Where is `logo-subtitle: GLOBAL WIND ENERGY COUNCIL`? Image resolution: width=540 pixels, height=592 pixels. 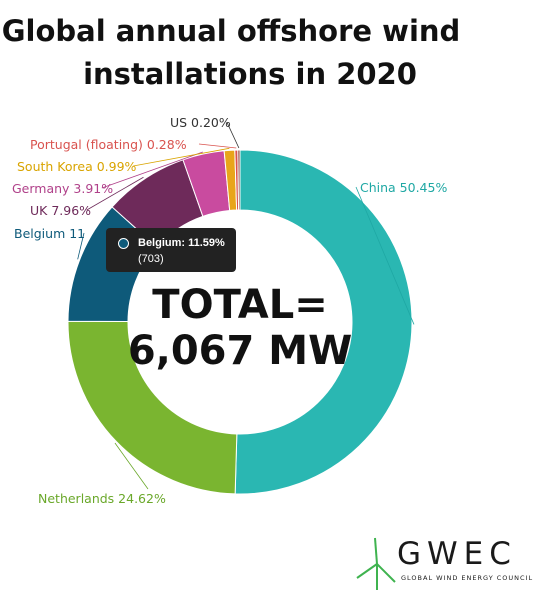 logo-subtitle: GLOBAL WIND ENERGY COUNCIL is located at coordinates (467, 578).